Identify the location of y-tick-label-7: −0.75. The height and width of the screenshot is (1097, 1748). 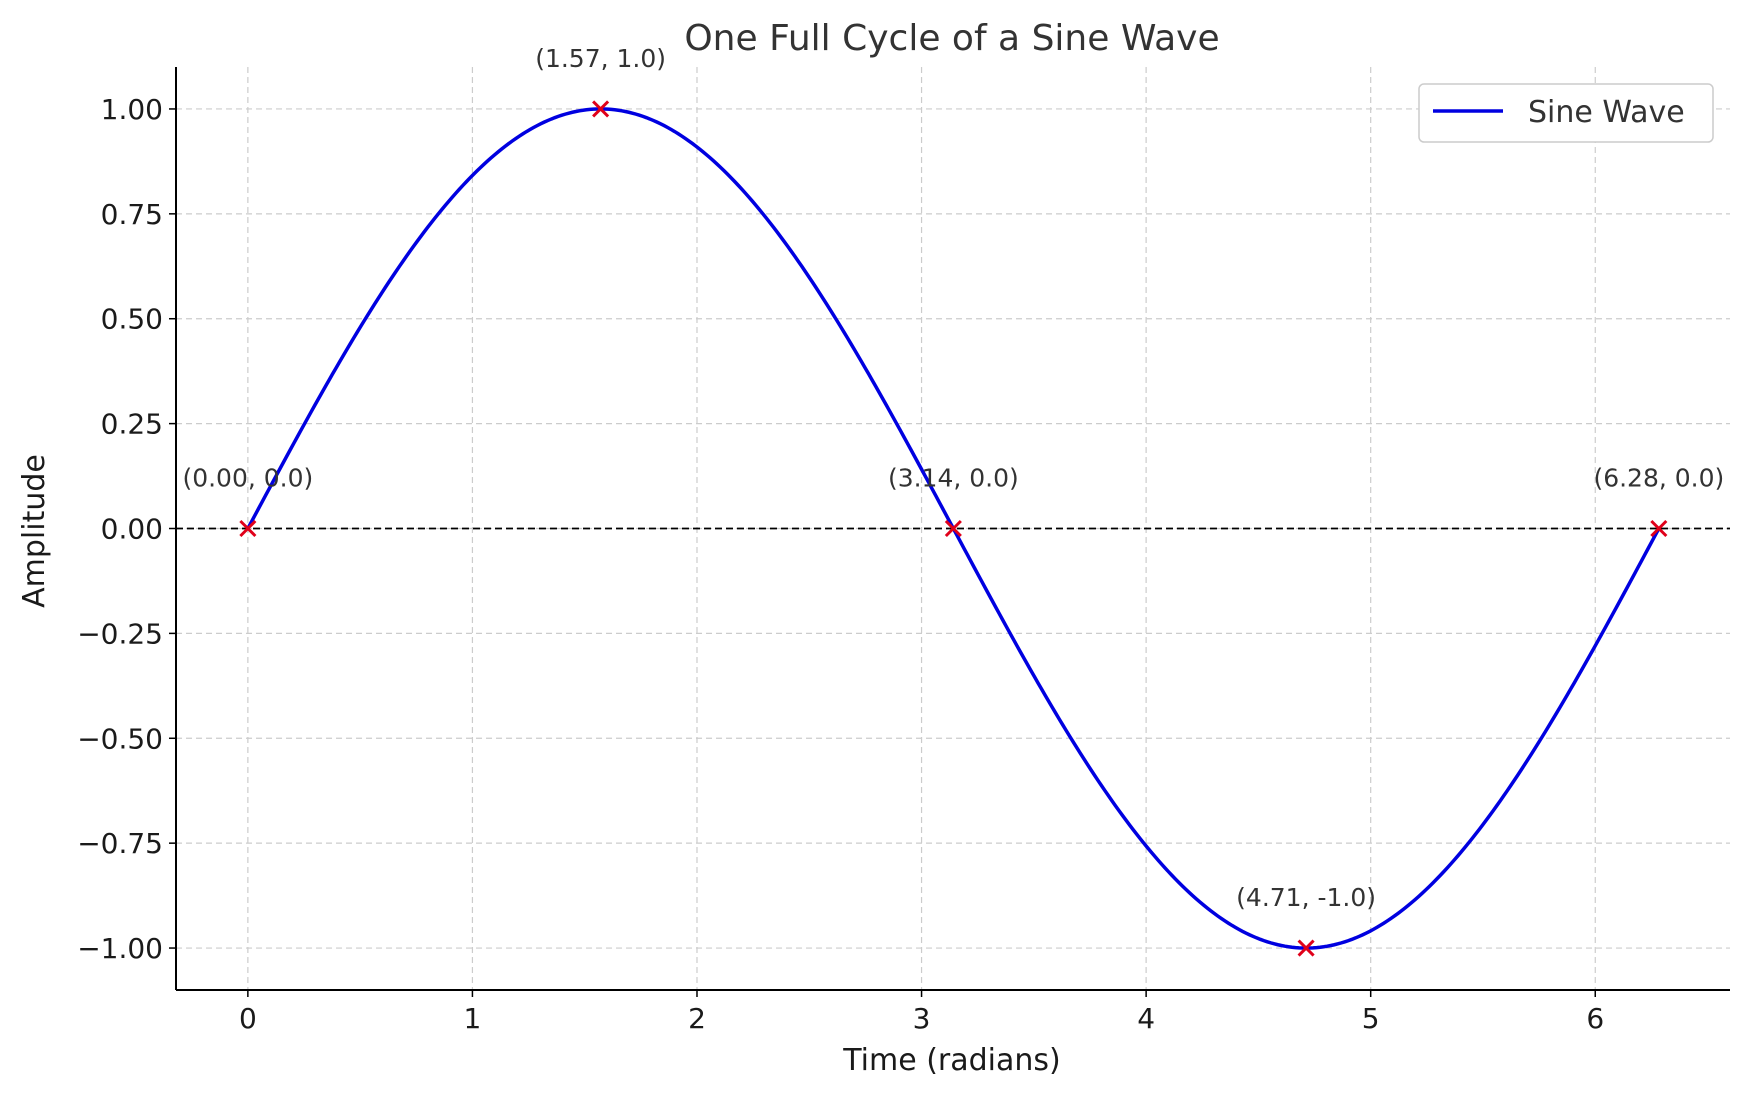
(120, 843).